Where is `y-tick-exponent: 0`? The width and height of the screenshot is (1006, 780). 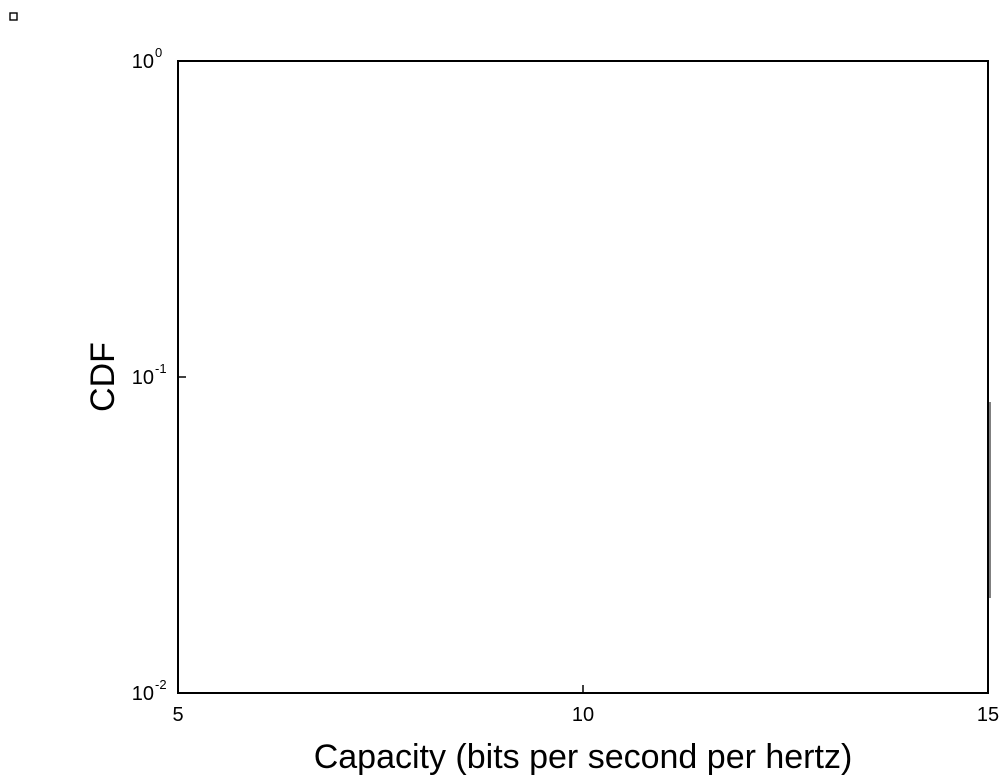
y-tick-exponent: 0 is located at coordinates (158, 52).